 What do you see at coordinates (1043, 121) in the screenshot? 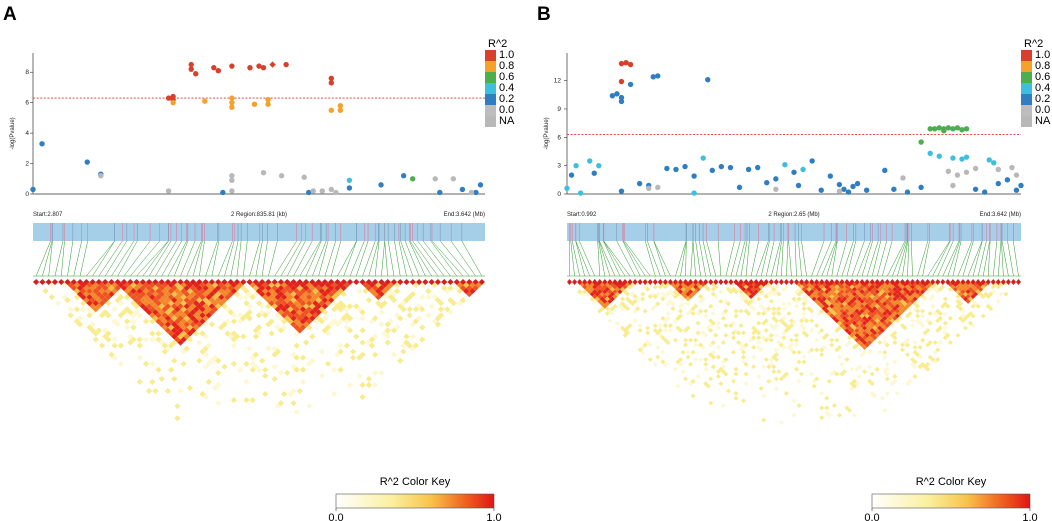
I see `legend-label: NA` at bounding box center [1043, 121].